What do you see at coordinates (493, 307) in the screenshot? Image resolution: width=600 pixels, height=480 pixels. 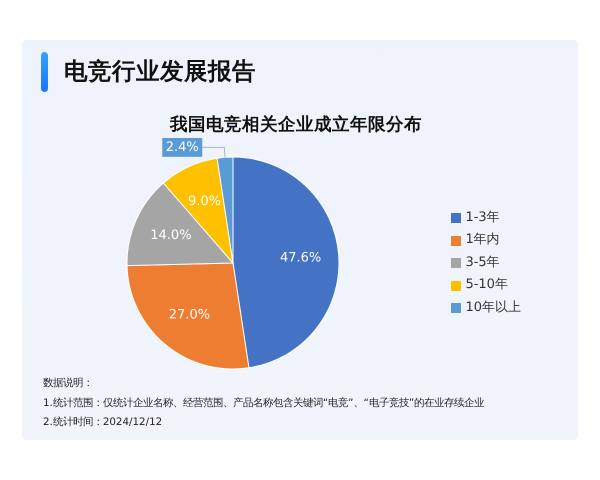 I see `legend-label: 10年以上` at bounding box center [493, 307].